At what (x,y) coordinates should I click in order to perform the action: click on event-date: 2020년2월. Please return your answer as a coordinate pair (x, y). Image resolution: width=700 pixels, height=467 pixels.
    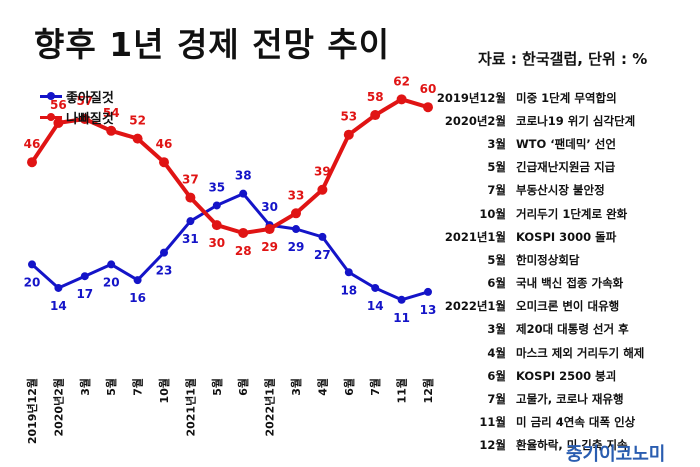
    Looking at the image, I should click on (475, 120).